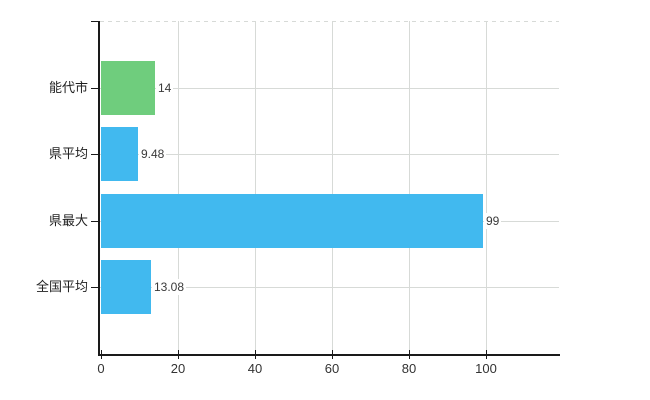 The width and height of the screenshot is (650, 400). I want to click on x-tick-label-3: 60, so click(332, 368).